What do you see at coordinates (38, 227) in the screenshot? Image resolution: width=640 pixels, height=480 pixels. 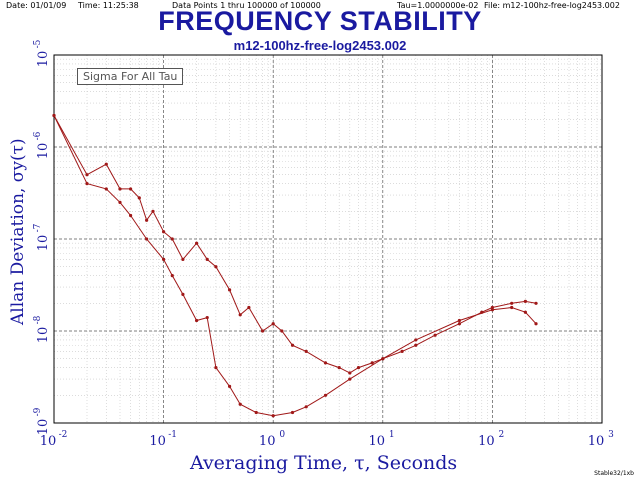 I see `y-tick-exponent: -7` at bounding box center [38, 227].